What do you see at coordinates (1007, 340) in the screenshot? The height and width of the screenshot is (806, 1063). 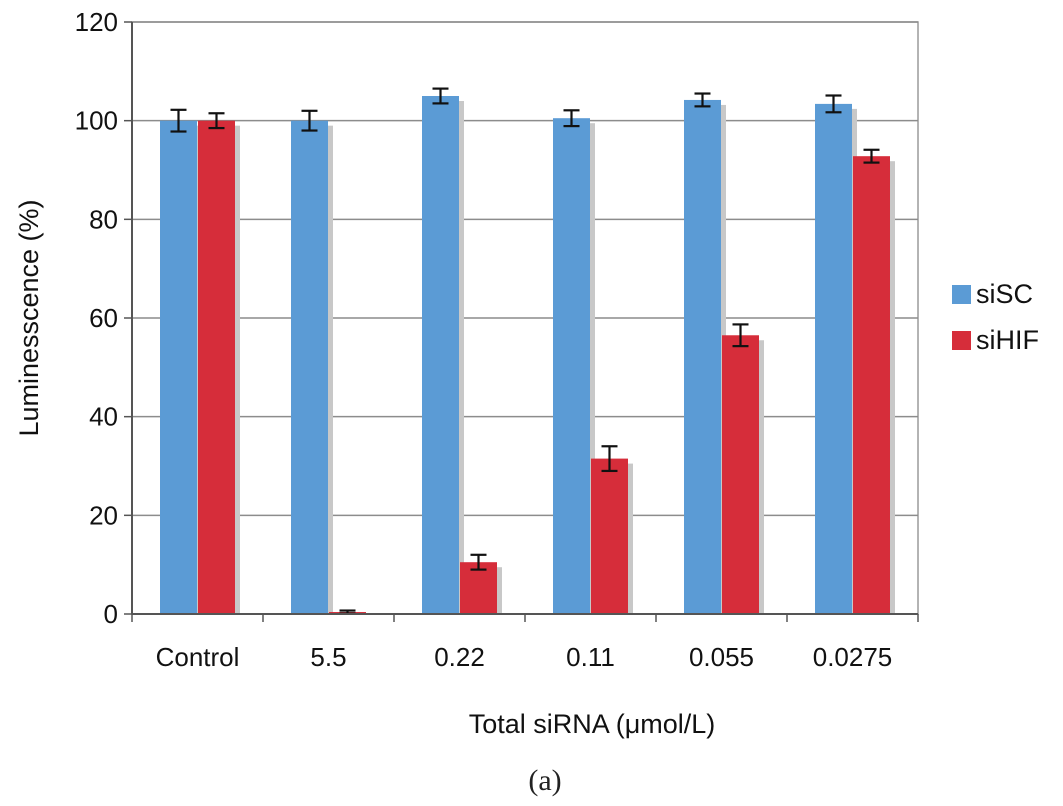 I see `legend-label-sihif: siHIF` at bounding box center [1007, 340].